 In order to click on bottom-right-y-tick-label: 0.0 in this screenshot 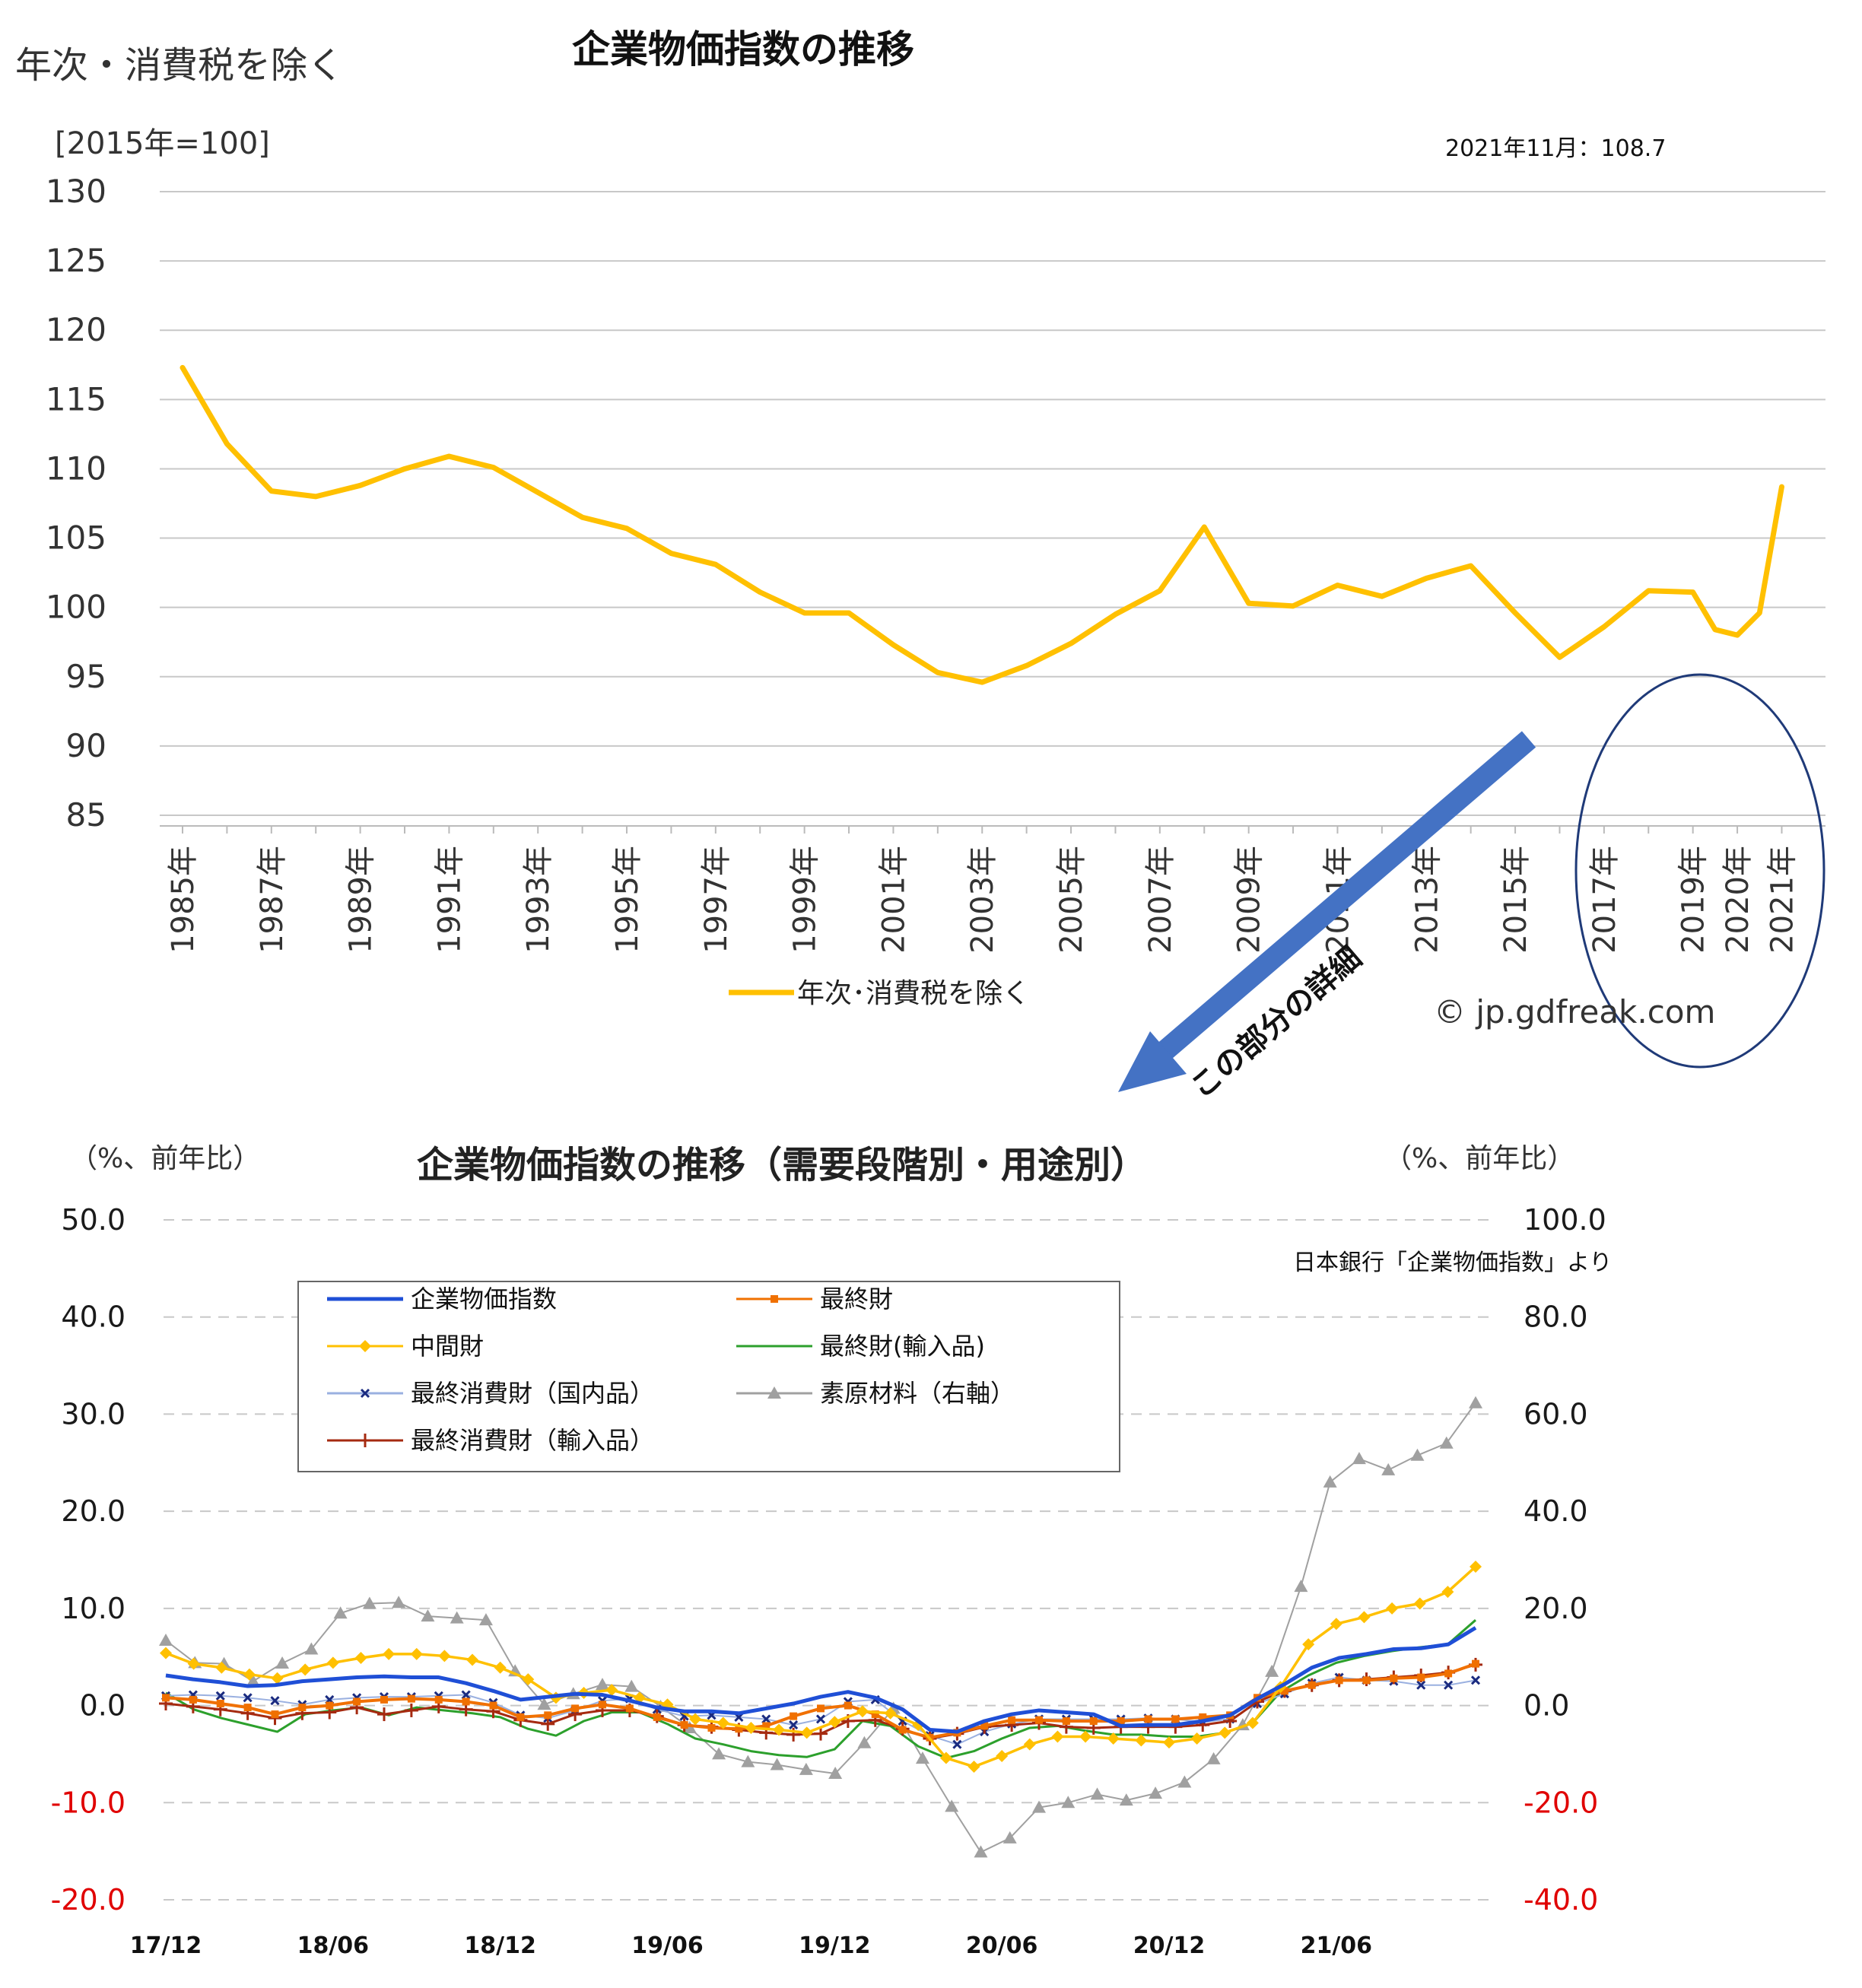, I will do `click(1546, 1706)`.